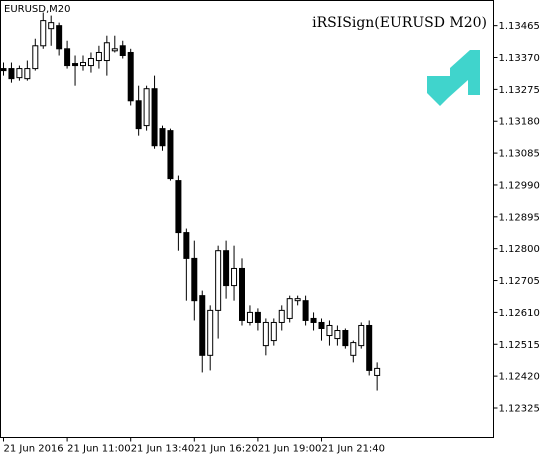 Image resolution: width=545 pixels, height=463 pixels. What do you see at coordinates (519, 90) in the screenshot?
I see `y-tick-label: 1.13275` at bounding box center [519, 90].